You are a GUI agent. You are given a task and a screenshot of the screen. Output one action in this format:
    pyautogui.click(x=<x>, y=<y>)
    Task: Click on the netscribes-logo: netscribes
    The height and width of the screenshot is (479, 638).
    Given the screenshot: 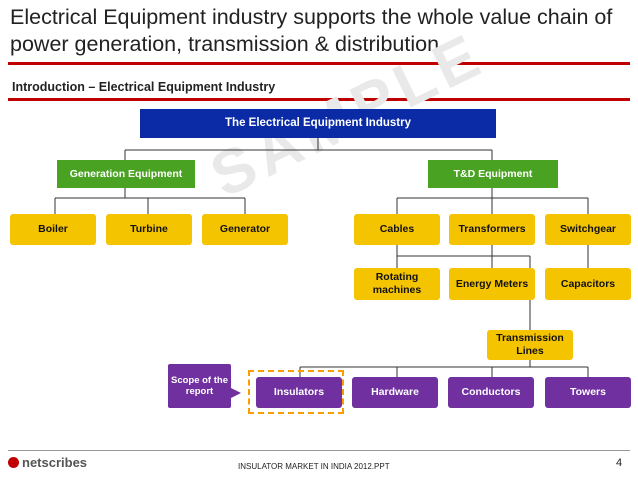 What is the action you would take?
    pyautogui.click(x=47, y=462)
    